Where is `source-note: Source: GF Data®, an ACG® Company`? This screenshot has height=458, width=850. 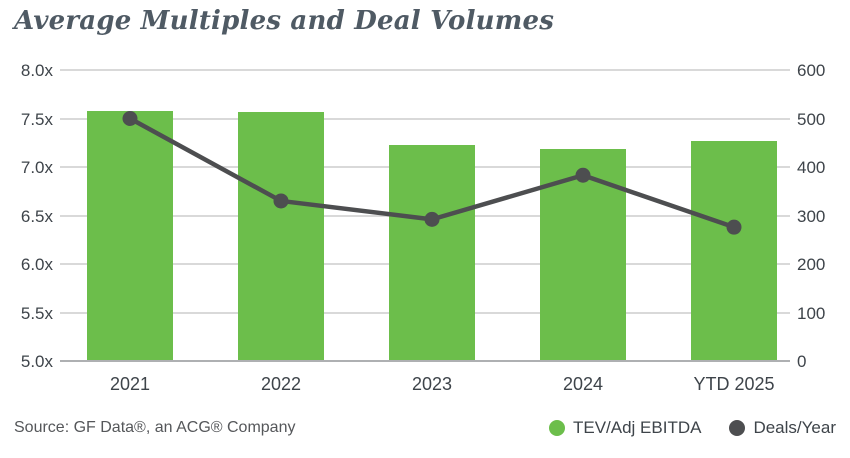 source-note: Source: GF Data®, an ACG® Company is located at coordinates (155, 427).